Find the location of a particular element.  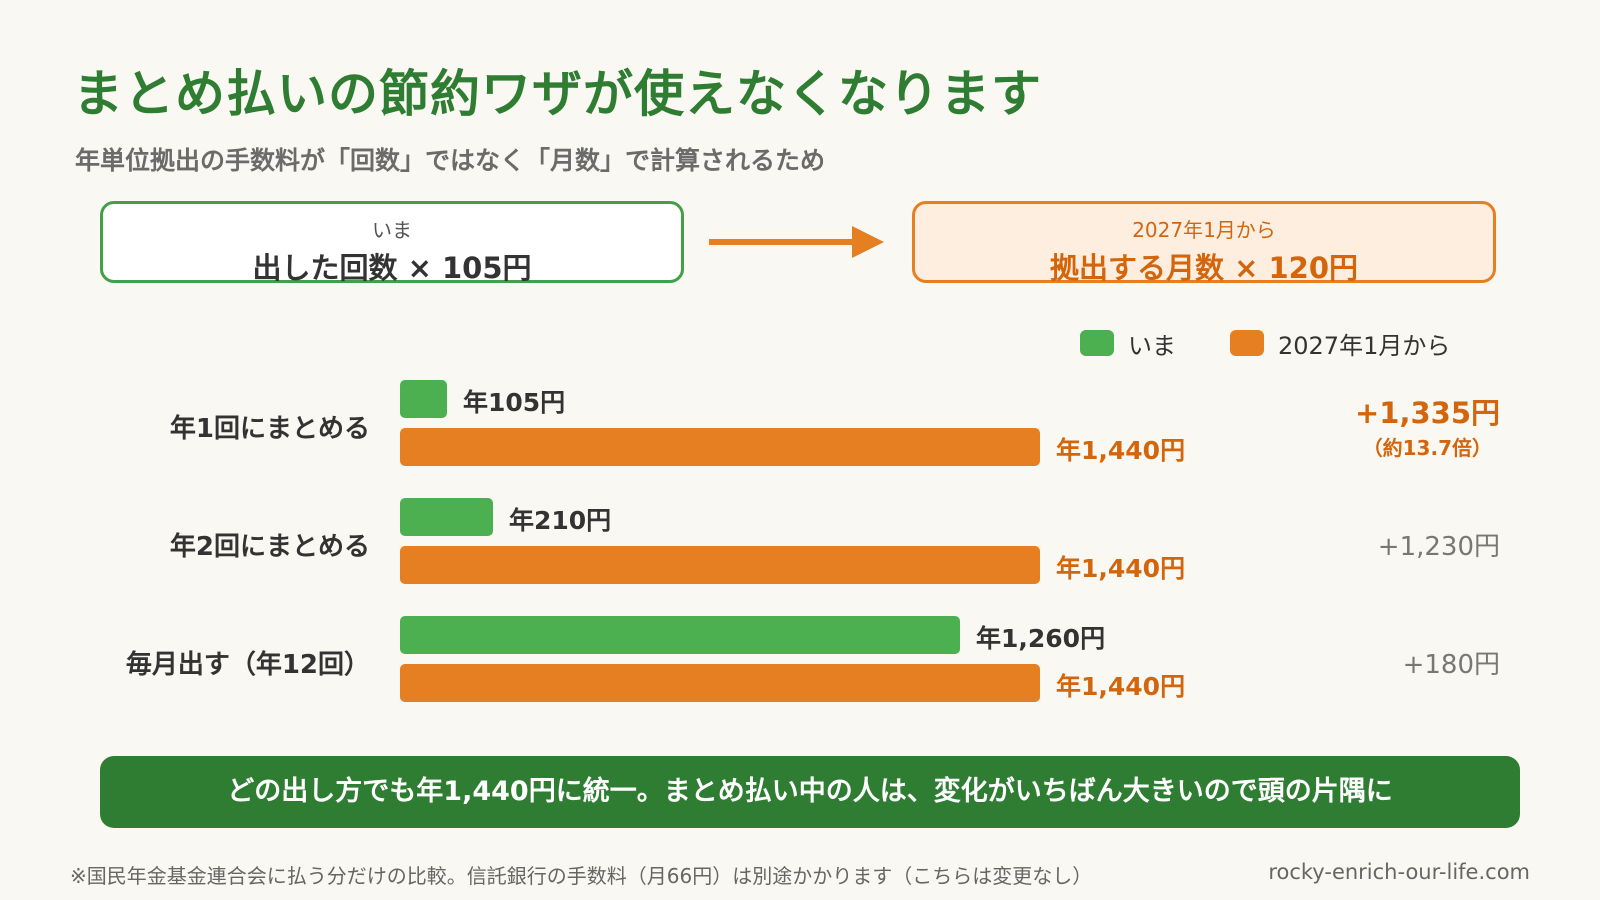

legend-swatch-now is located at coordinates (1097, 343).